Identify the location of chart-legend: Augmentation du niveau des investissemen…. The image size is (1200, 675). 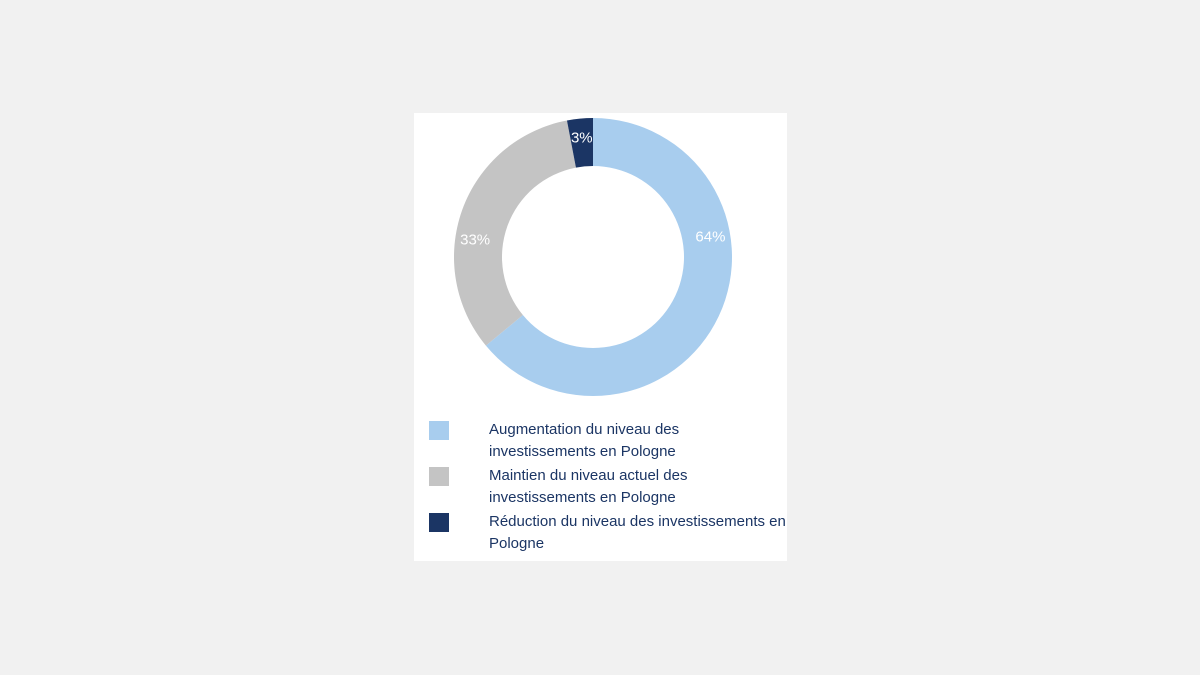
(608, 488).